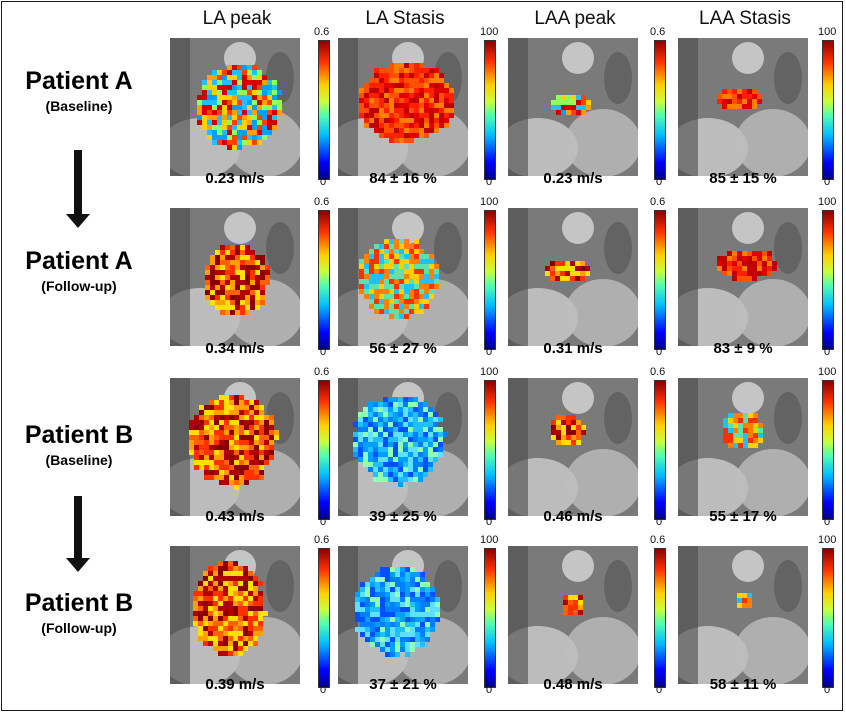 The width and height of the screenshot is (846, 714). I want to click on colorbar-laa-stasis-row2, so click(828, 280).